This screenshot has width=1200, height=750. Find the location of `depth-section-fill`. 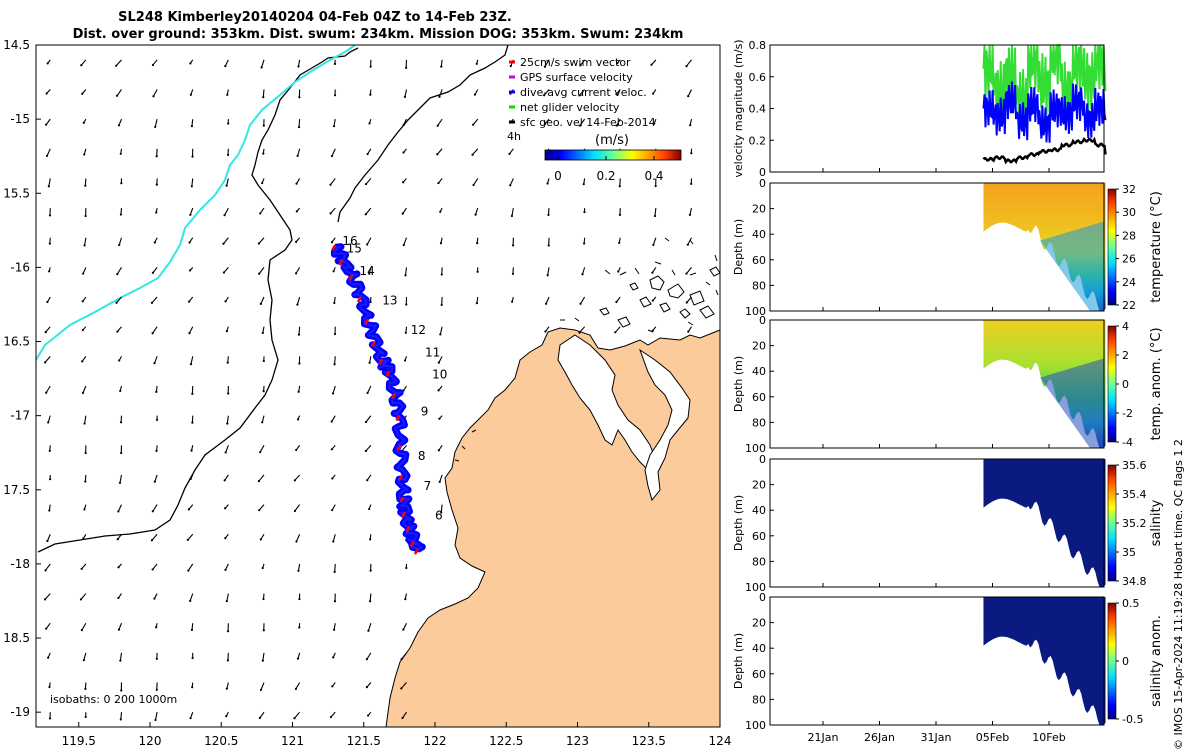

depth-section-fill is located at coordinates (1044, 523).